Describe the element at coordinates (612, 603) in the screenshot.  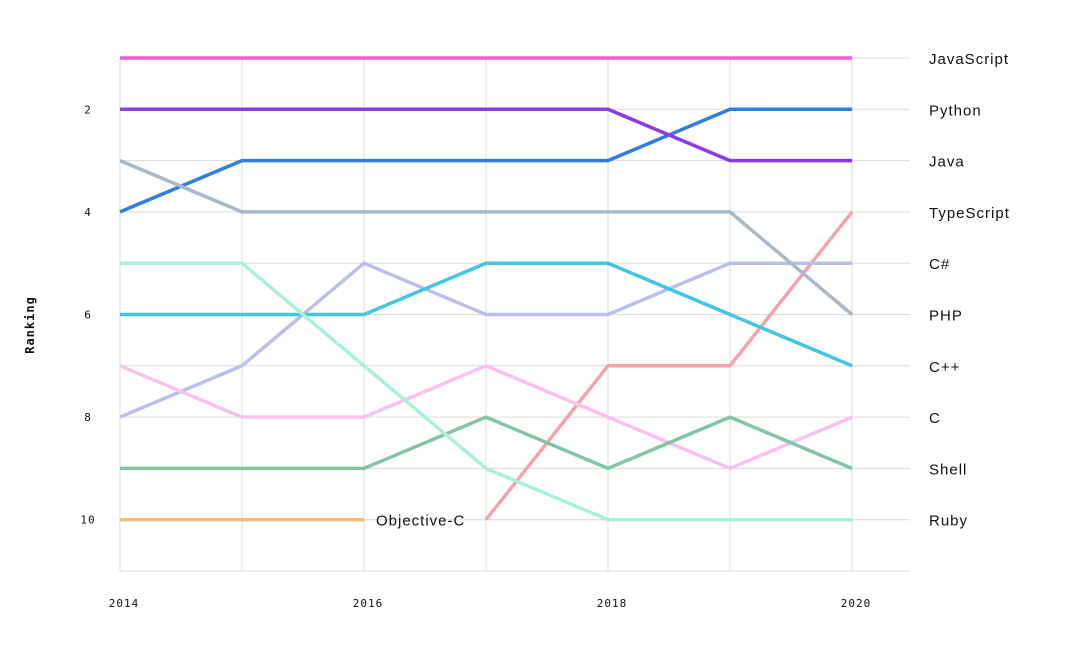
I see `x-tick-label: 2018` at that location.